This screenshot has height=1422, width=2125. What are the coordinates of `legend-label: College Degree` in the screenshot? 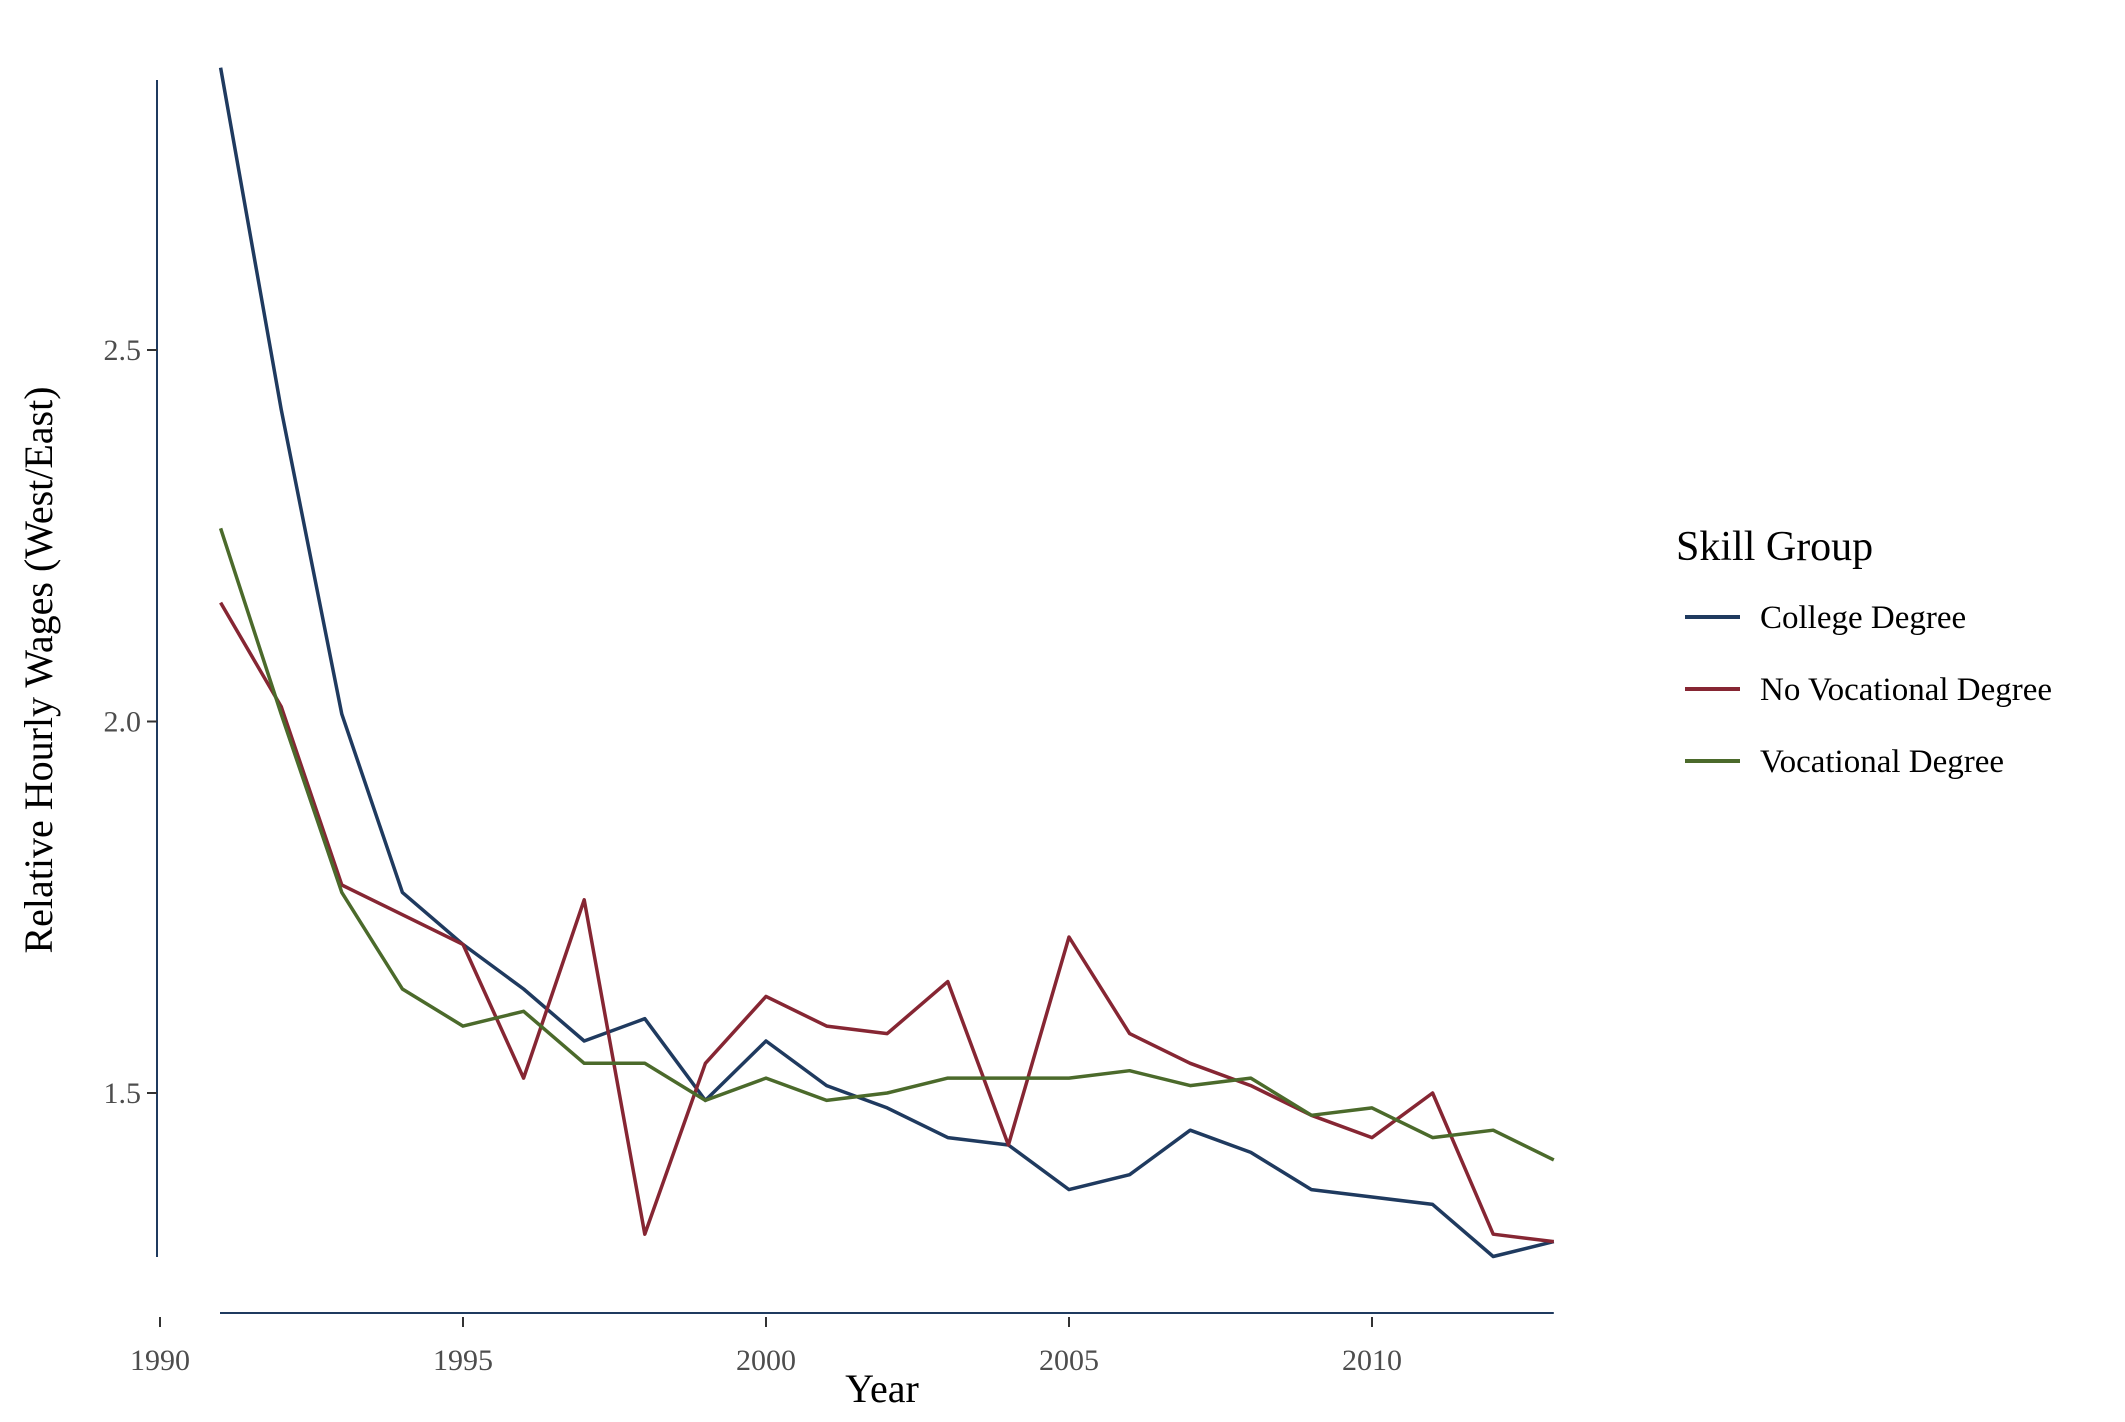 It's located at (1863, 618).